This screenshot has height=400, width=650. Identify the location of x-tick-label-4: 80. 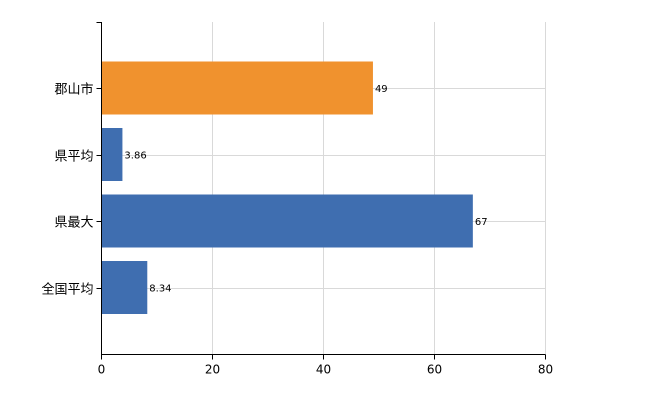
(545, 370).